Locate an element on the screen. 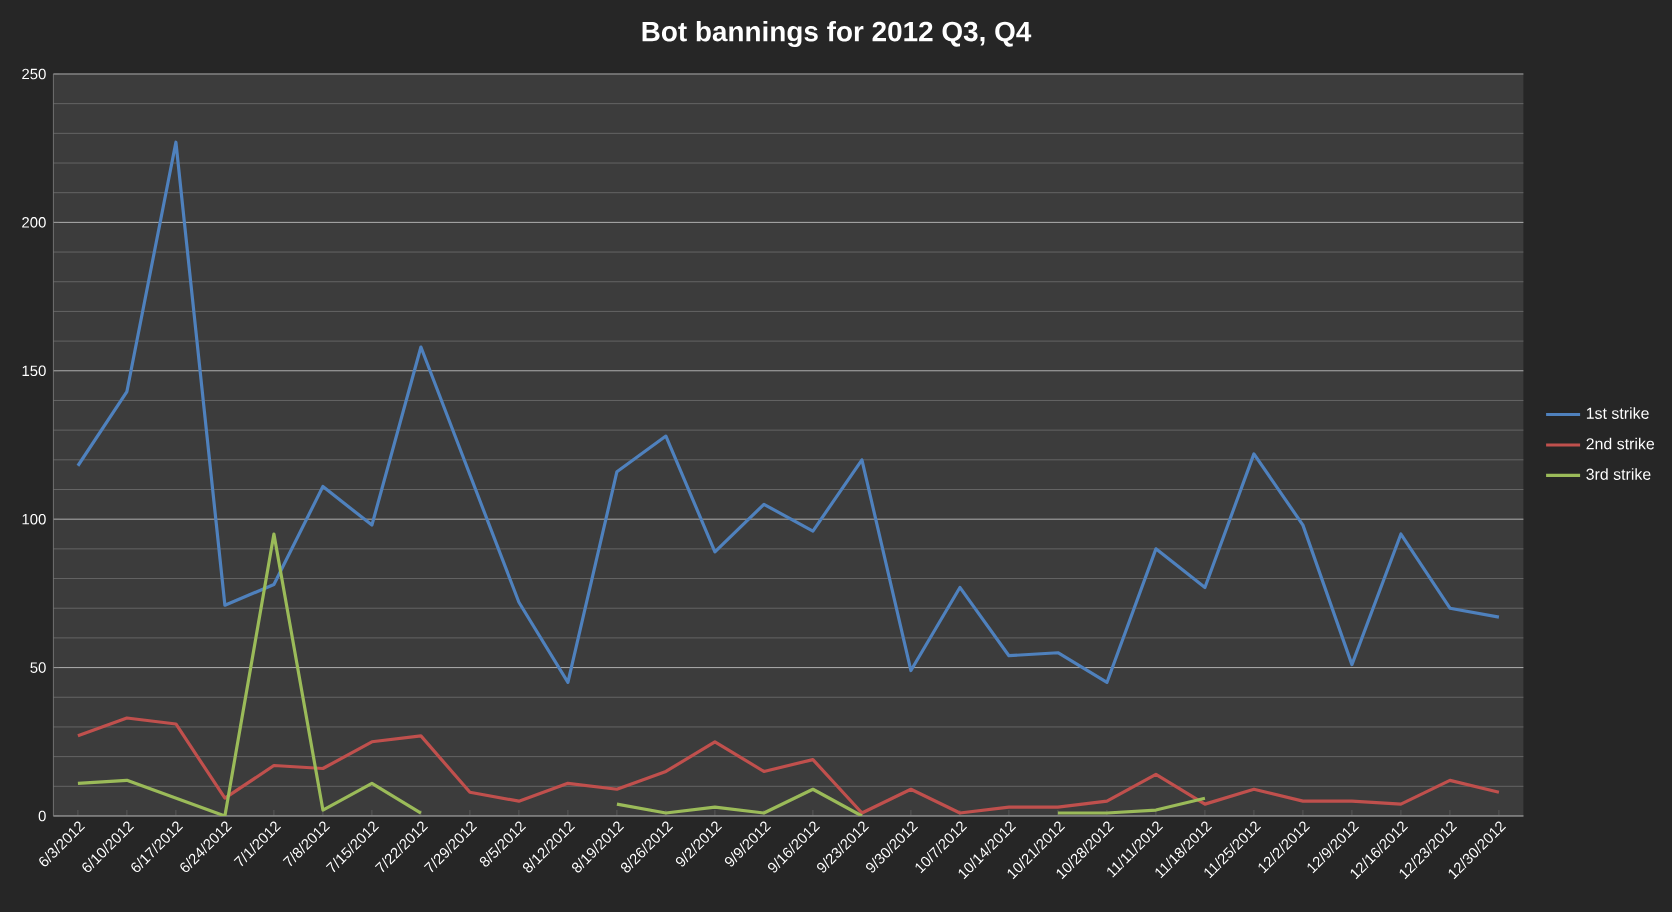 This screenshot has width=1672, height=912. line-series is located at coordinates (788, 765).